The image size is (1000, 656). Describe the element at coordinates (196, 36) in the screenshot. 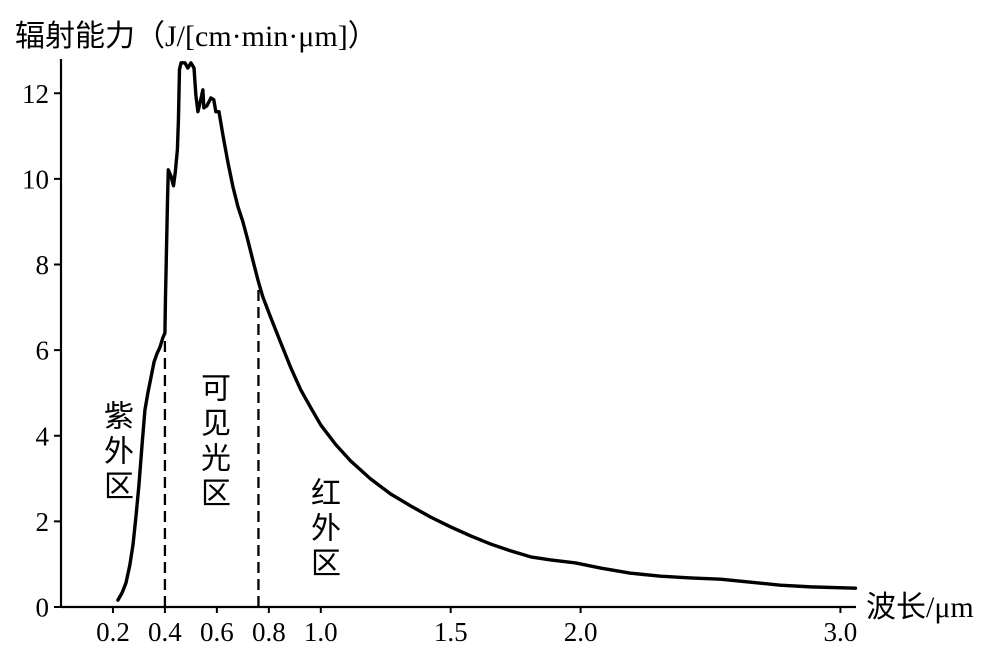

I see `y-axis-title: 辐射能力（J/[cm·min·μm]）` at that location.